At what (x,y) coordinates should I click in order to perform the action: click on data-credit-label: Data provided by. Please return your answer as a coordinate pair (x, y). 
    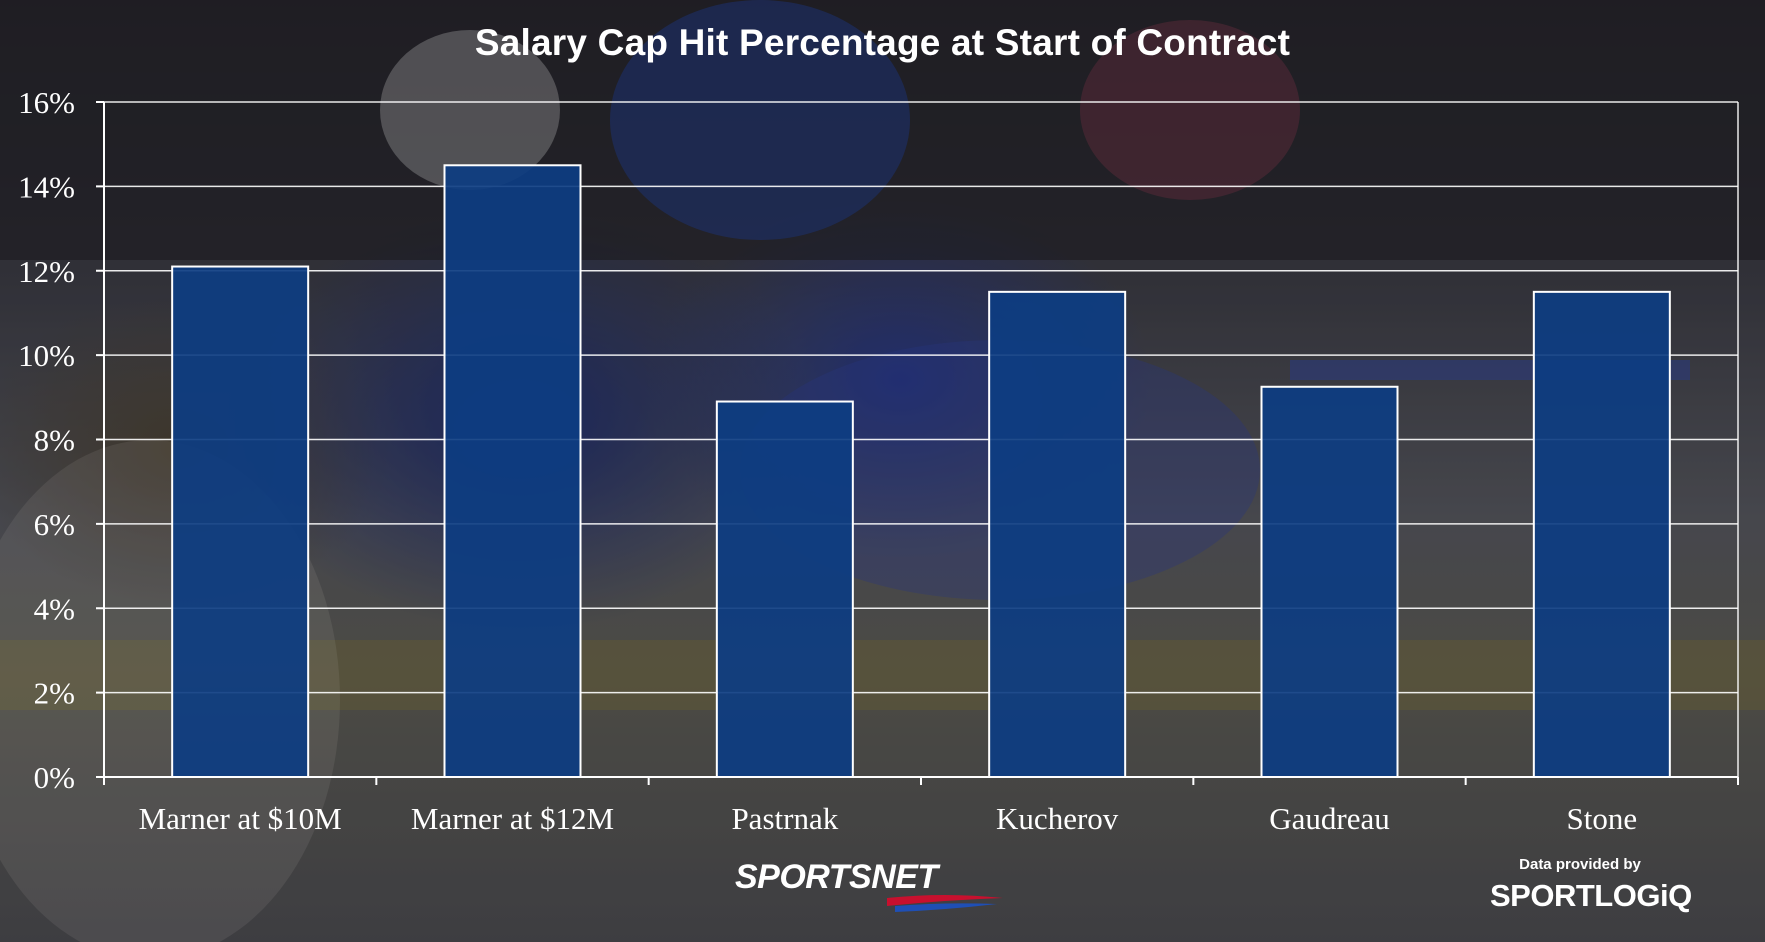
    Looking at the image, I should click on (1580, 864).